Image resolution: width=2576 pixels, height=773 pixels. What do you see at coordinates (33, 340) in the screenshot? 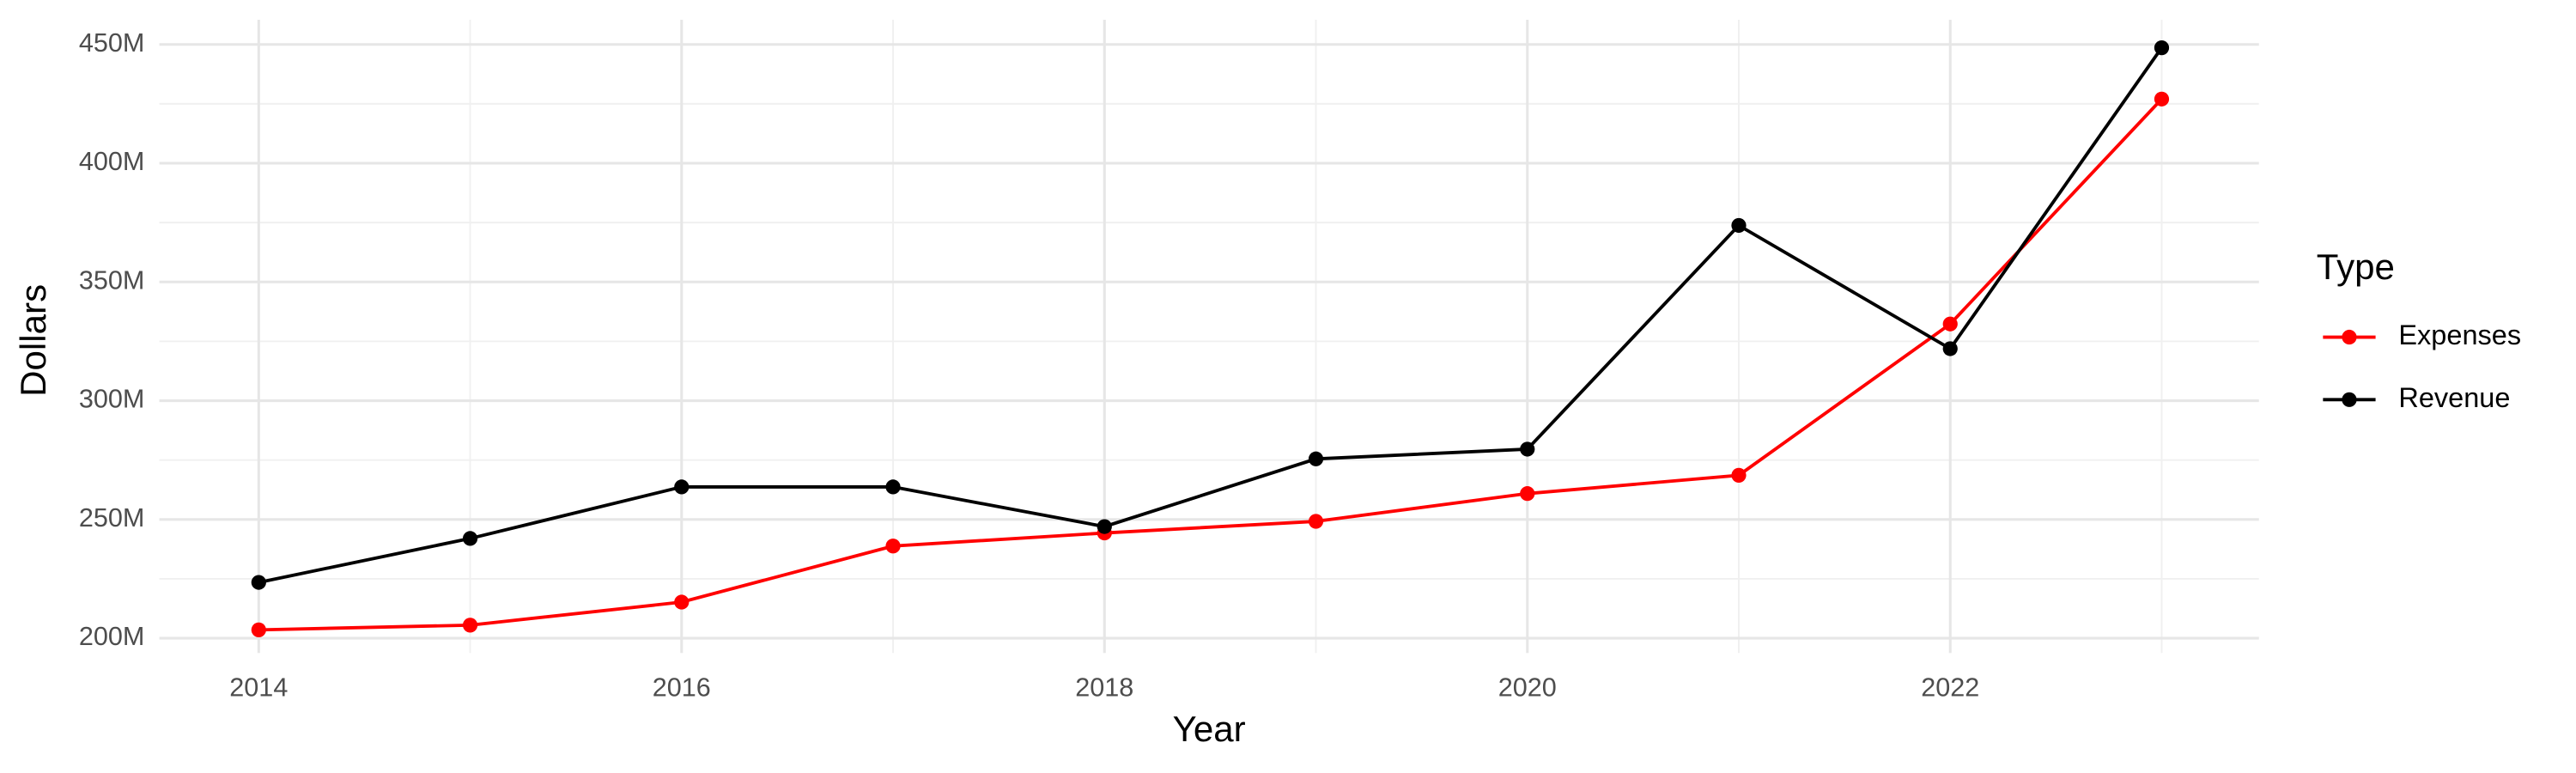
I see `y-axis-title: Dollars` at bounding box center [33, 340].